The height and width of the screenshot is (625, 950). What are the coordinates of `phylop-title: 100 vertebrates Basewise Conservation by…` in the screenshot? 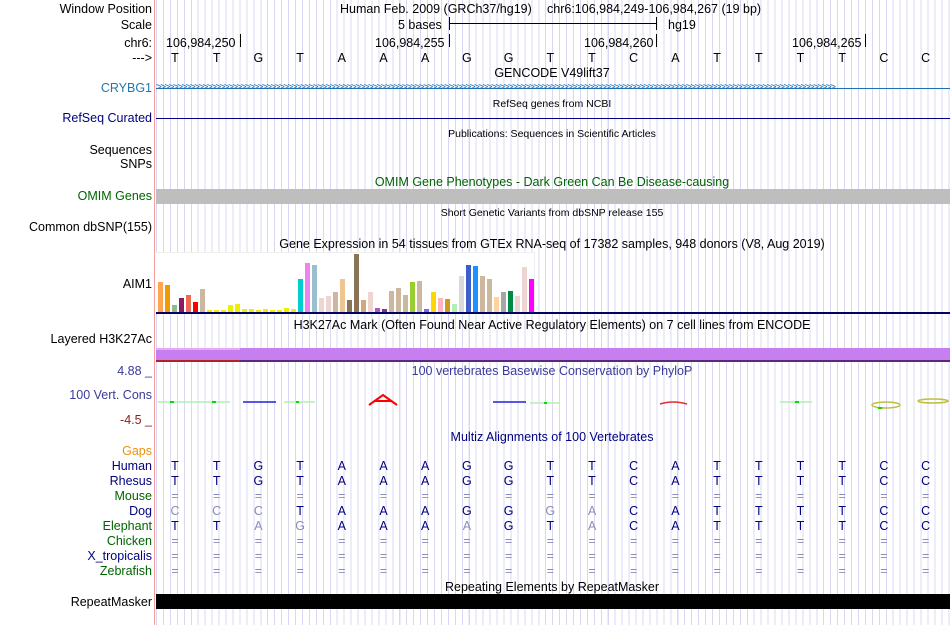 It's located at (552, 371).